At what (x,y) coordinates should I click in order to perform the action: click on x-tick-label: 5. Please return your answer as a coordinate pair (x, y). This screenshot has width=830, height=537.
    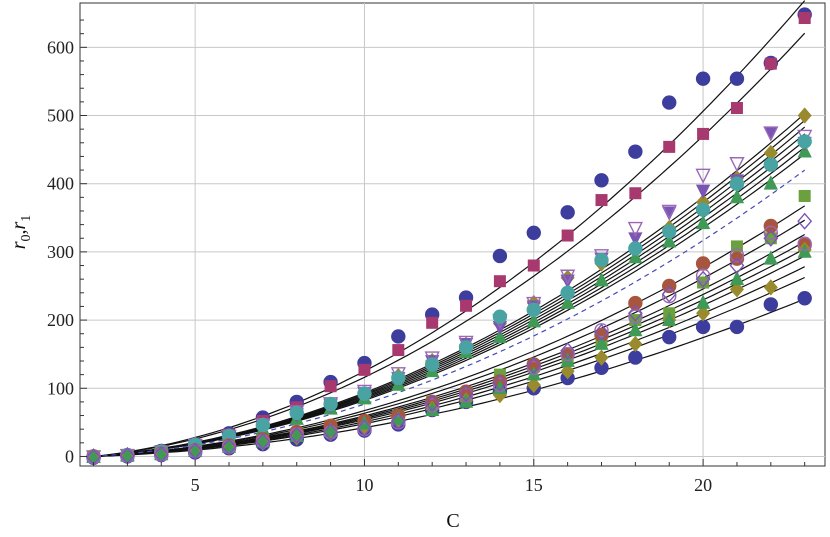
    Looking at the image, I should click on (195, 485).